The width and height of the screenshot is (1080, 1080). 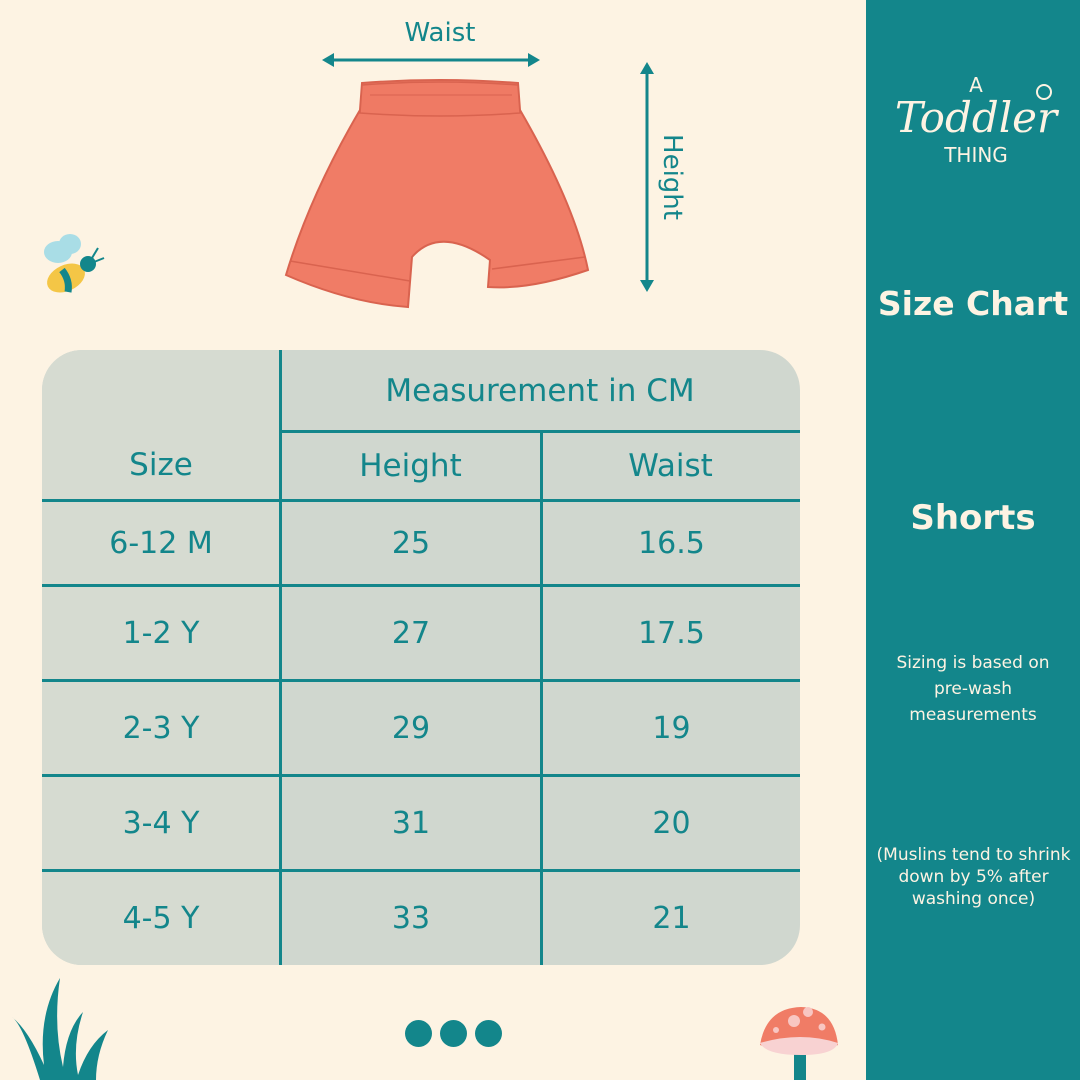 What do you see at coordinates (671, 633) in the screenshot?
I see `waist-cell: 17.5` at bounding box center [671, 633].